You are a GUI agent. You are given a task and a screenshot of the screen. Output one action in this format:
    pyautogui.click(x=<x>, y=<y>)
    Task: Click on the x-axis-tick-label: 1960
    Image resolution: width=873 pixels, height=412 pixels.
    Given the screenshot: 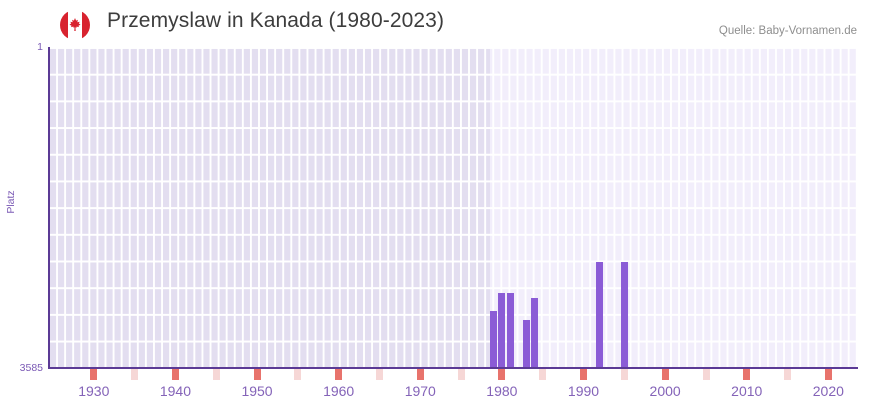 What is the action you would take?
    pyautogui.click(x=339, y=391)
    